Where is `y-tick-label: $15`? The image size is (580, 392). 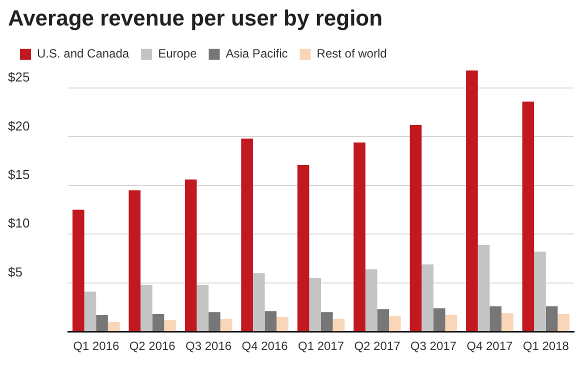
y-tick-label: $15 is located at coordinates (19, 174).